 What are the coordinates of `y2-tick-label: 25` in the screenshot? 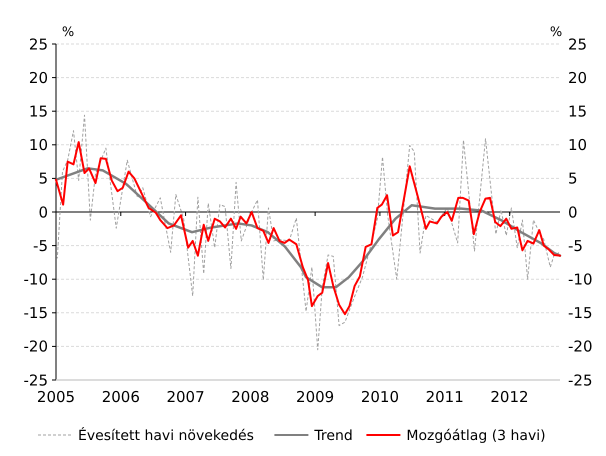 It's located at (578, 44).